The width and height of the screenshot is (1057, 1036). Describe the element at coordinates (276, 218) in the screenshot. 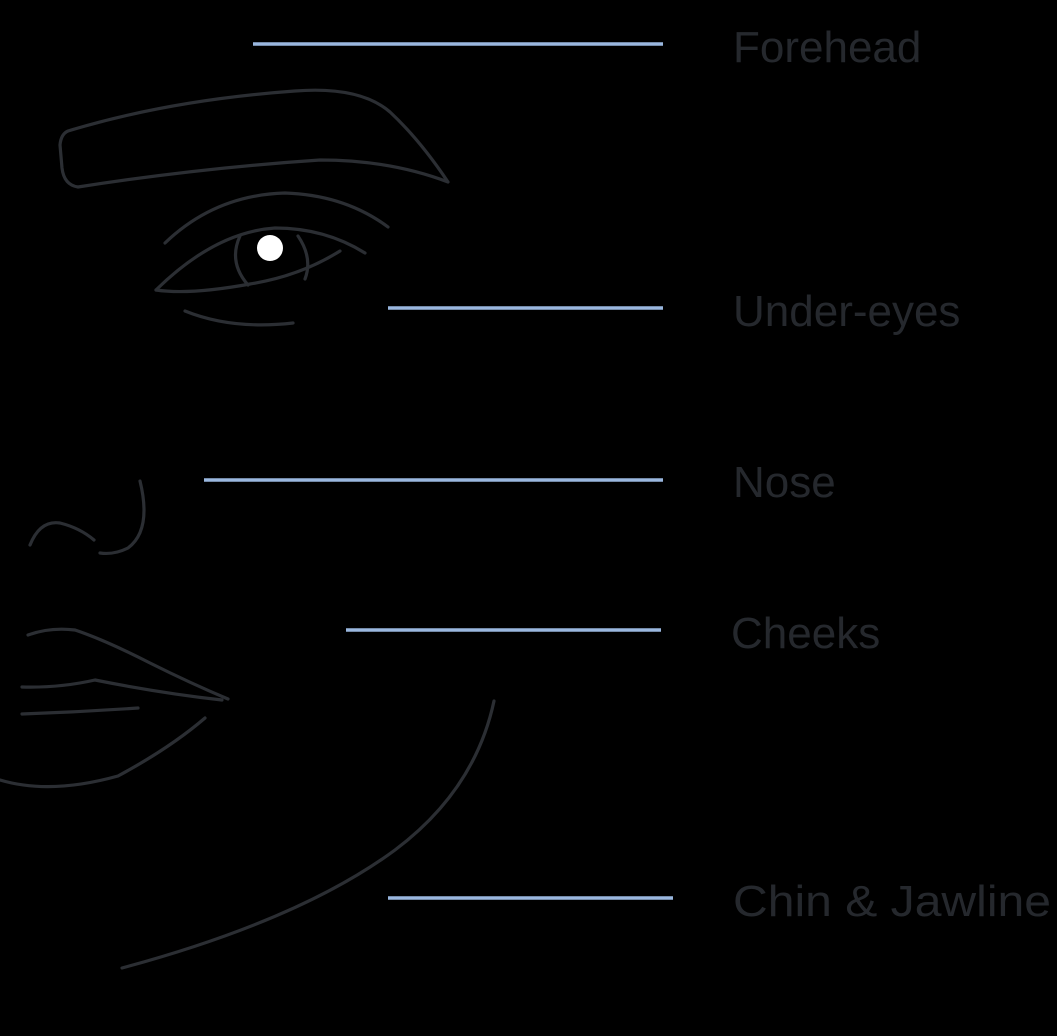

I see `eyelid-crease` at that location.